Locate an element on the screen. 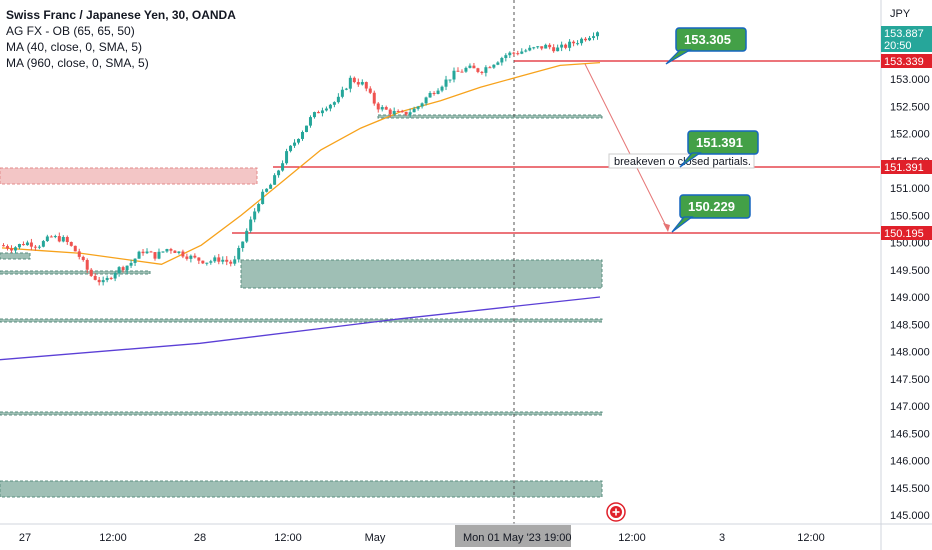  line-b-value: 151.391 is located at coordinates (904, 168).